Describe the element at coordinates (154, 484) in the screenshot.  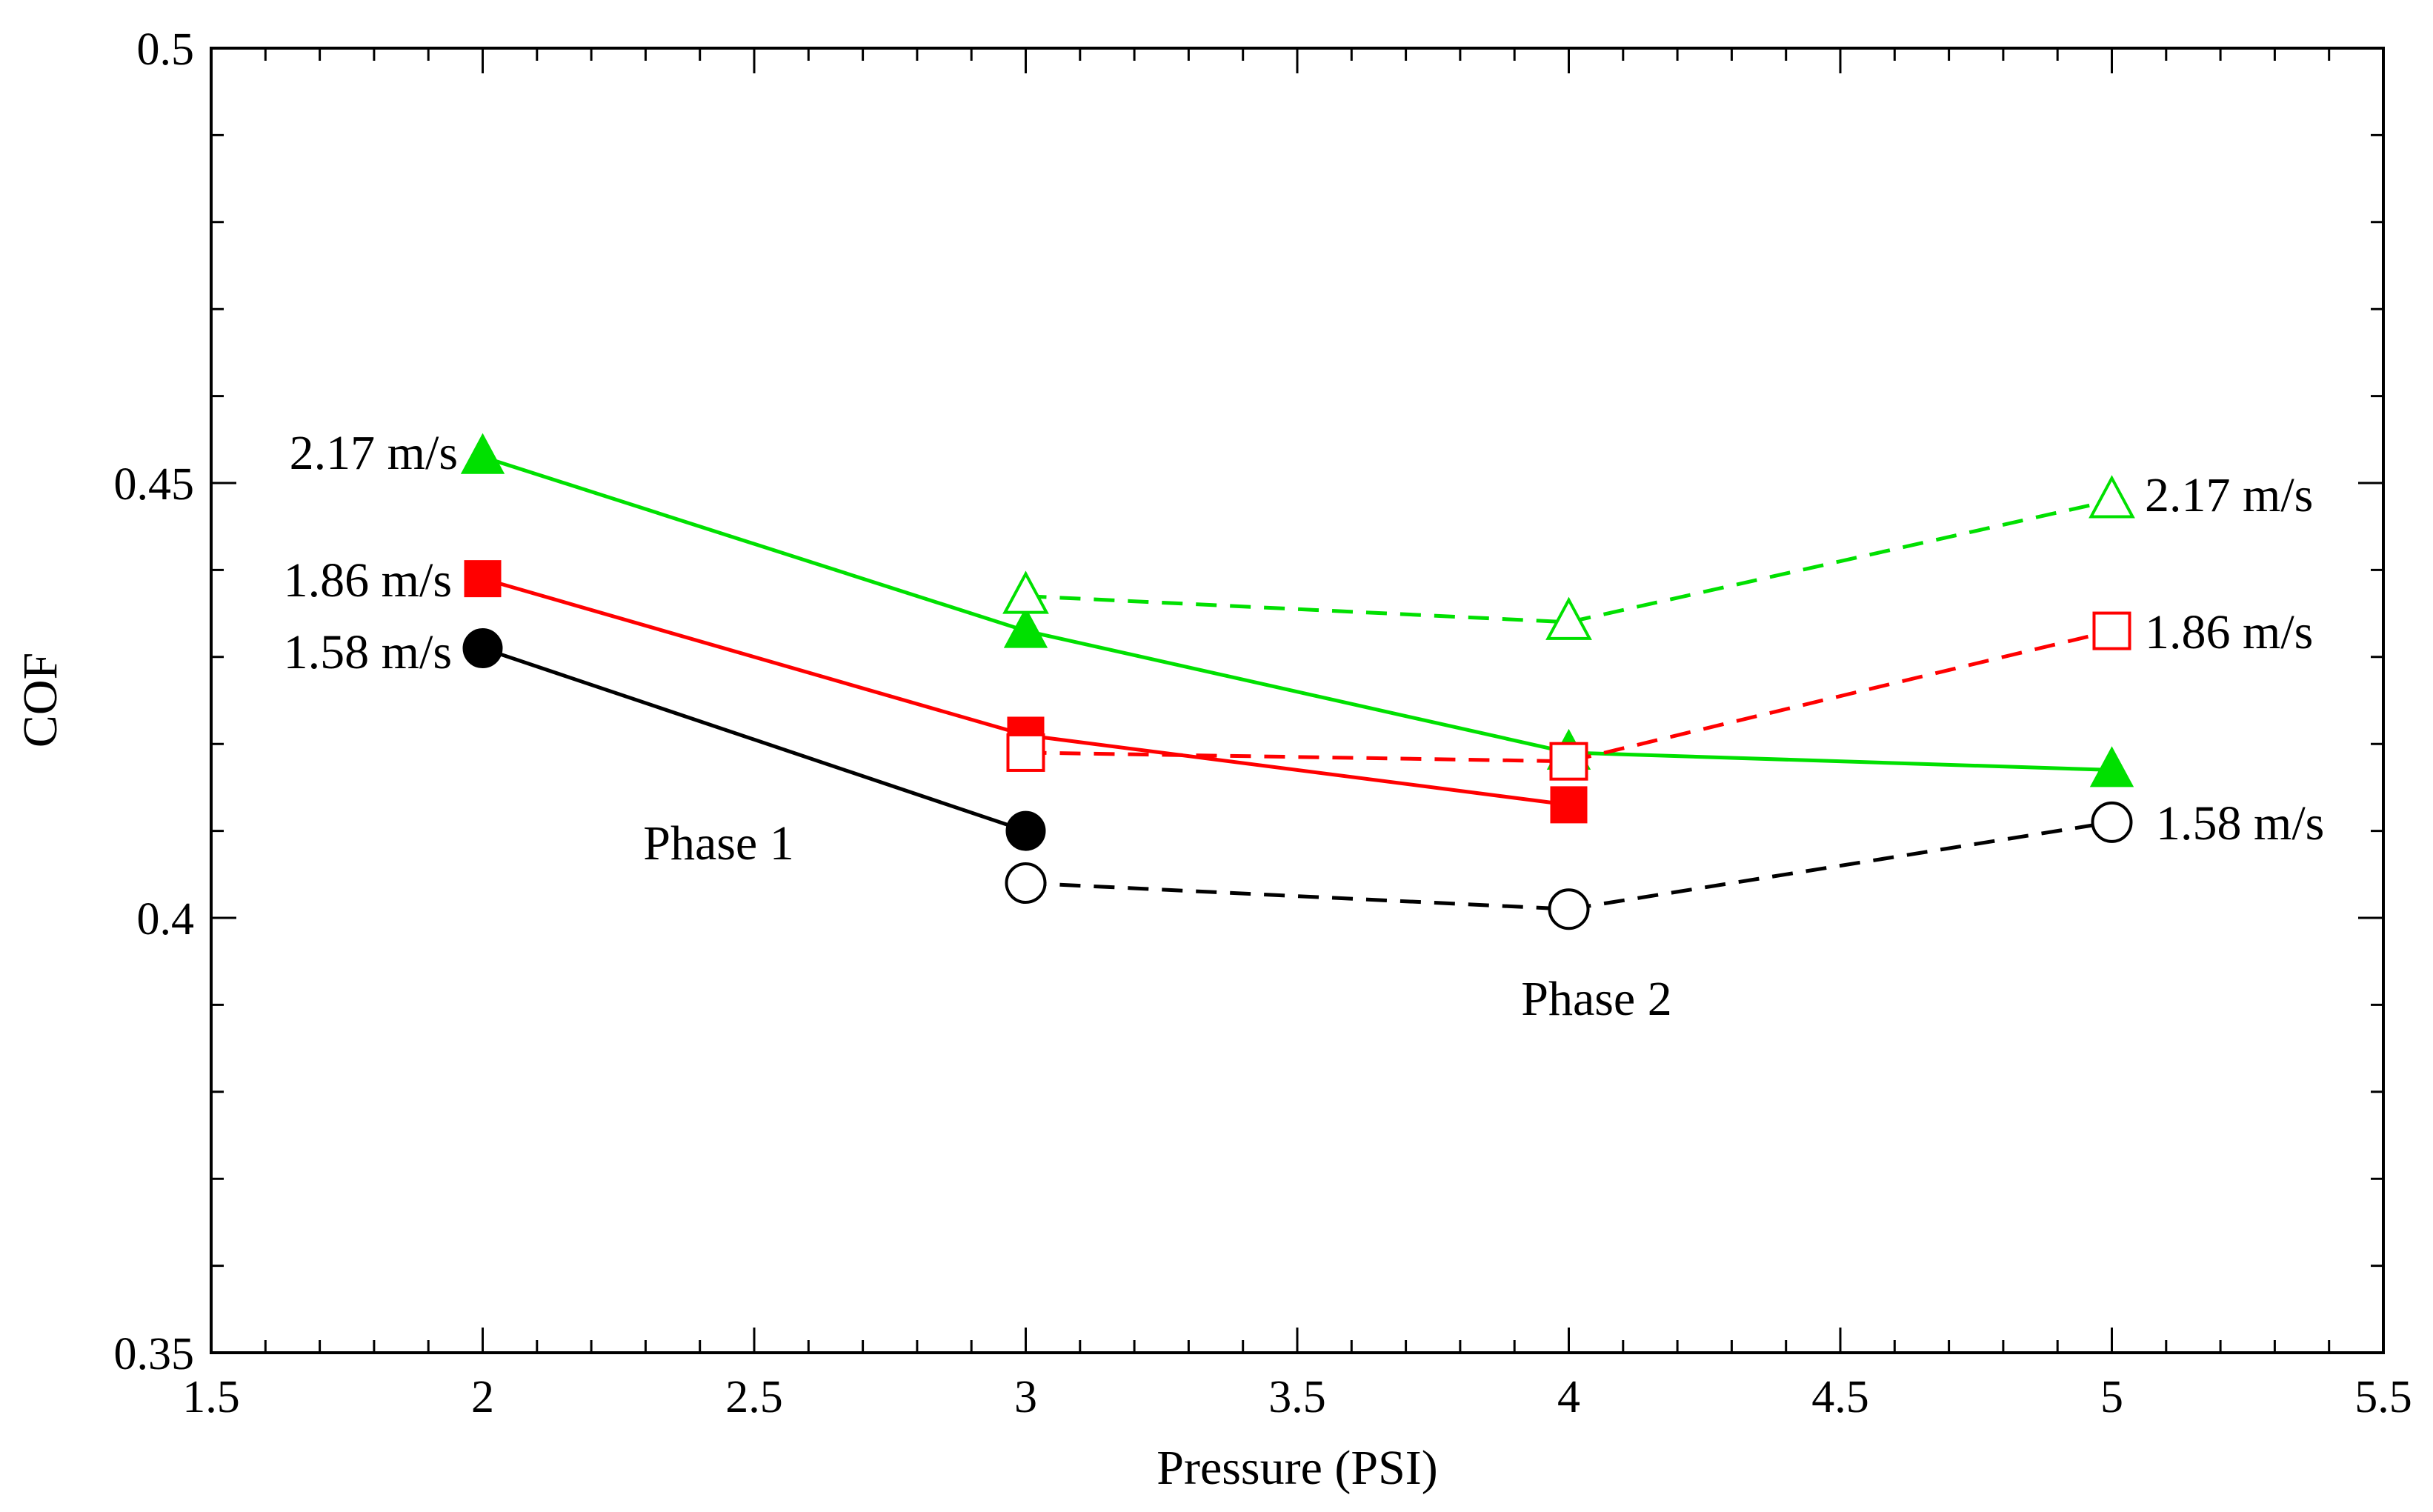
I see `y-tick-label: 0.45` at that location.